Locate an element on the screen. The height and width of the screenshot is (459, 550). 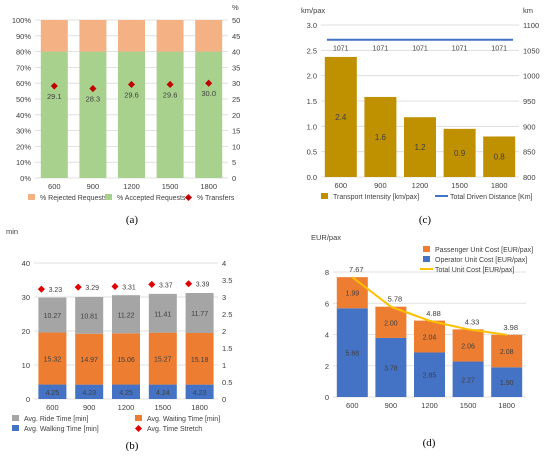
chart-c-x-tick: 900 is located at coordinates (380, 185).